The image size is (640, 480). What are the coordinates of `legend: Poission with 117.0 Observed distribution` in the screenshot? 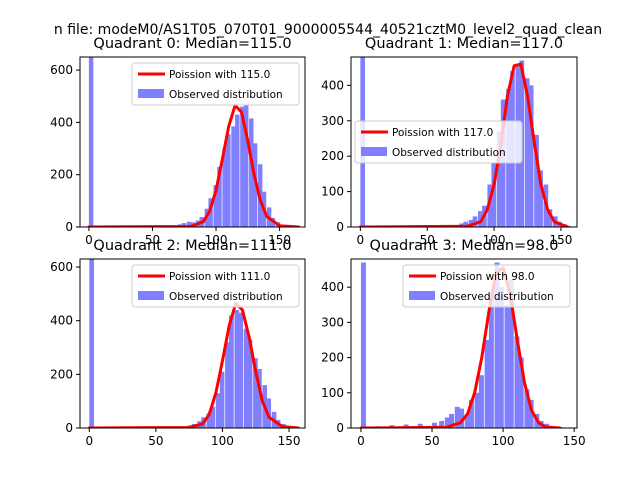 It's located at (438, 142).